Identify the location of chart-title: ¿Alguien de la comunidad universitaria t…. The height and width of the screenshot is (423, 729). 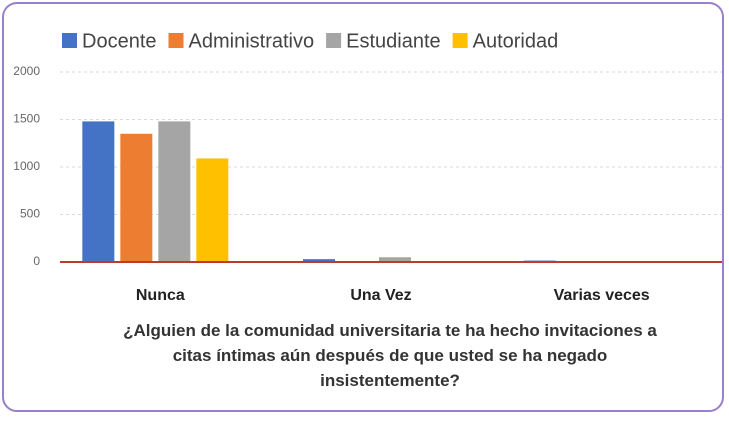
(390, 355).